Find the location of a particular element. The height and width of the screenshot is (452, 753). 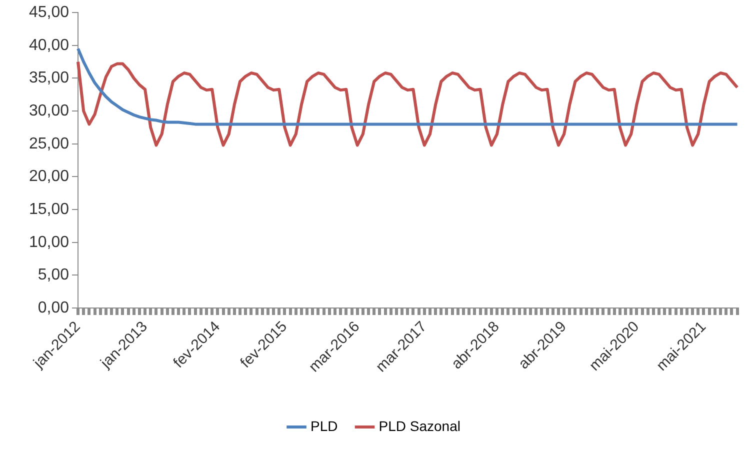

y-tick-label: 45,00 is located at coordinates (49, 13).